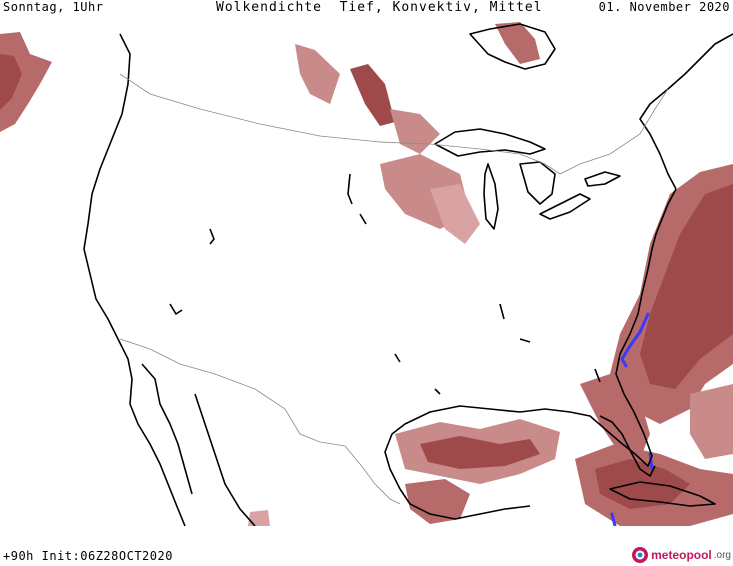 This screenshot has height=566, width=733. I want to click on cloud-patch-yucatan, so click(437, 501).